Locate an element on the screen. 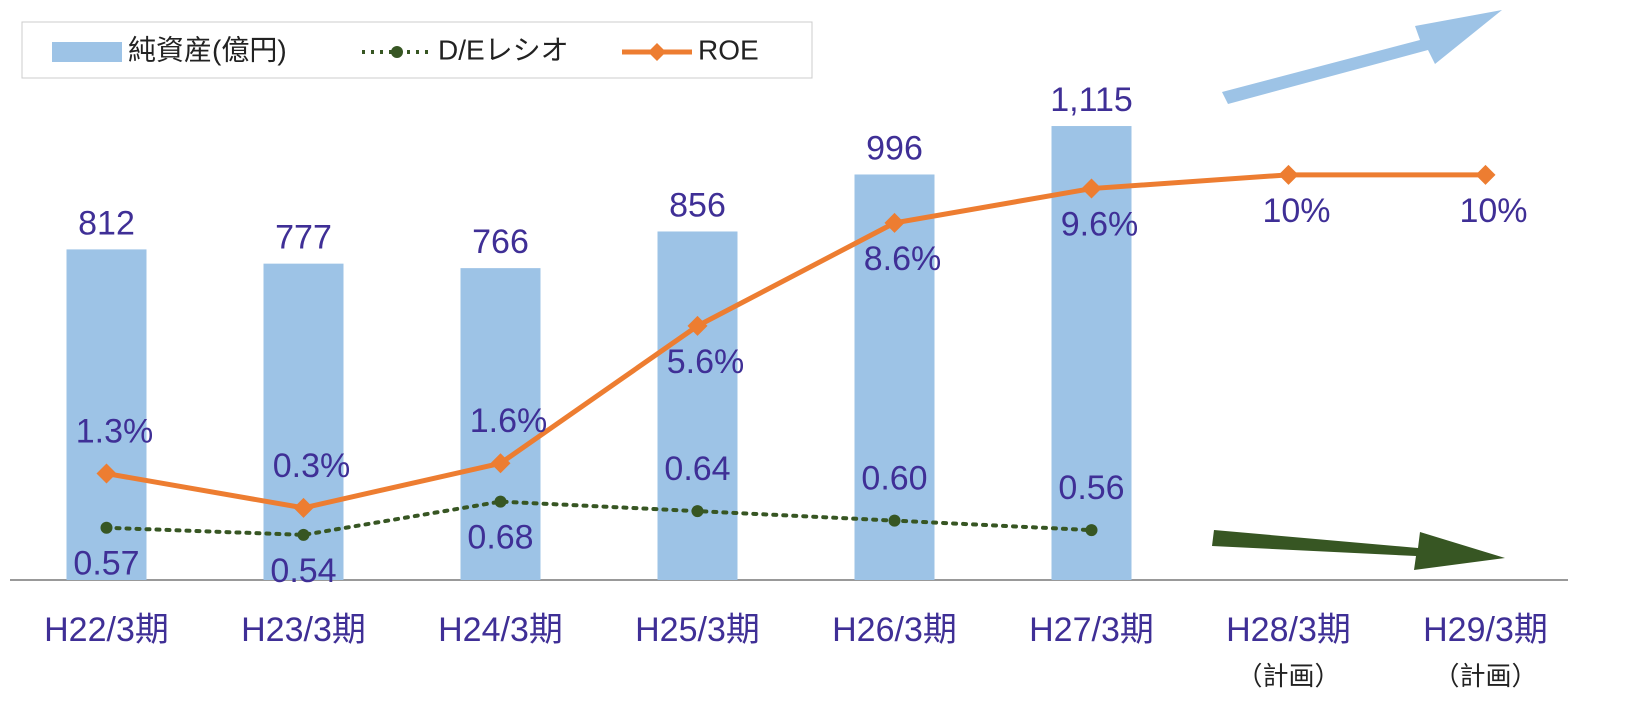  data-label: 996 is located at coordinates (894, 148).